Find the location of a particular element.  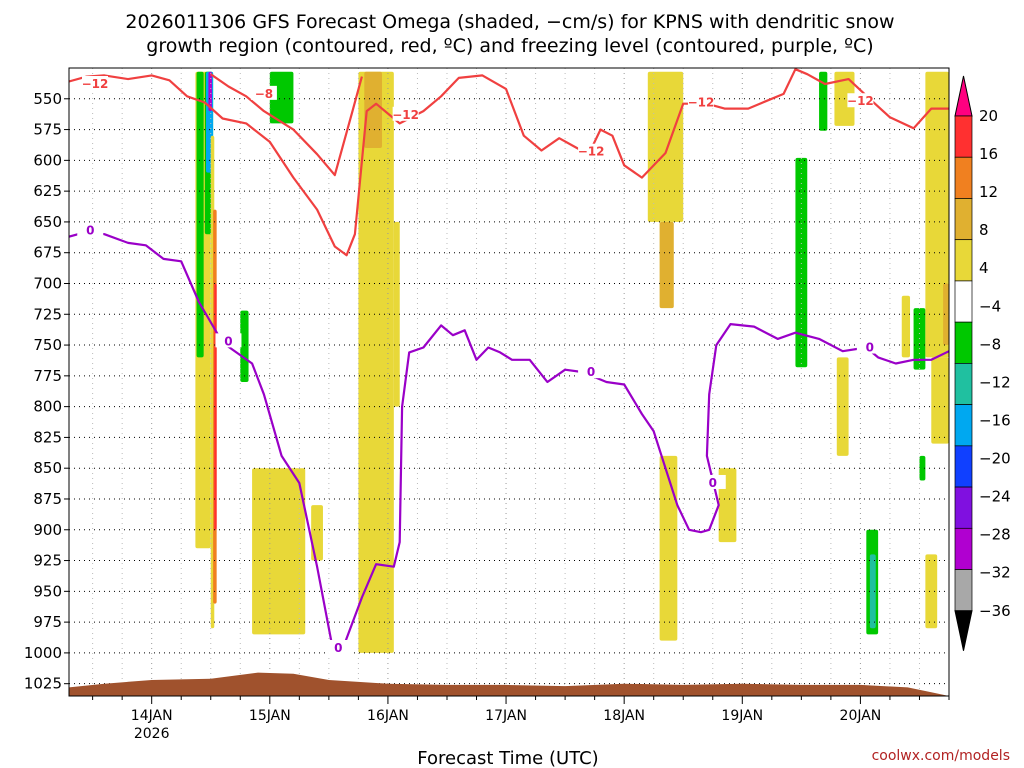

contour-label-0-0: −12 is located at coordinates (95, 84).